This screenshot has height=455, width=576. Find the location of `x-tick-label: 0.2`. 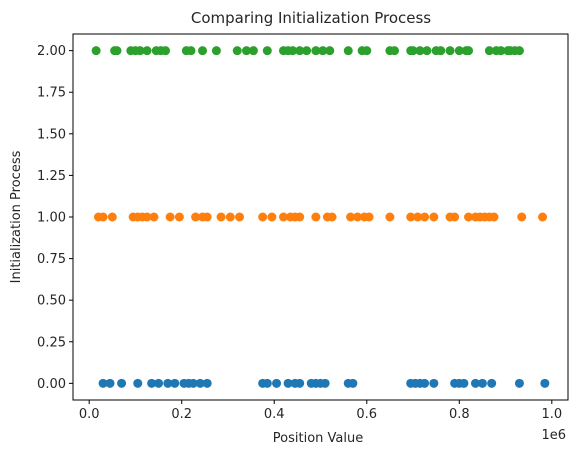

x-tick-label: 0.2 is located at coordinates (181, 414).